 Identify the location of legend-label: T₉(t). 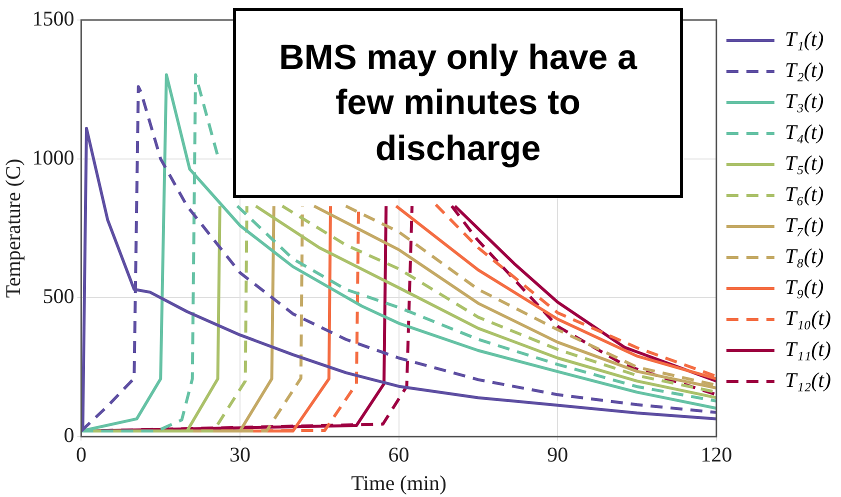
(804, 287).